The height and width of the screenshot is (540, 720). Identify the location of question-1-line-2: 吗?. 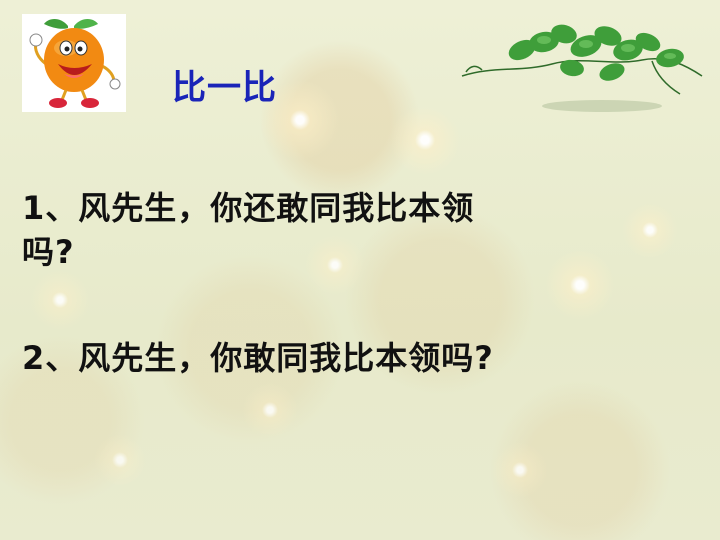
(48, 252).